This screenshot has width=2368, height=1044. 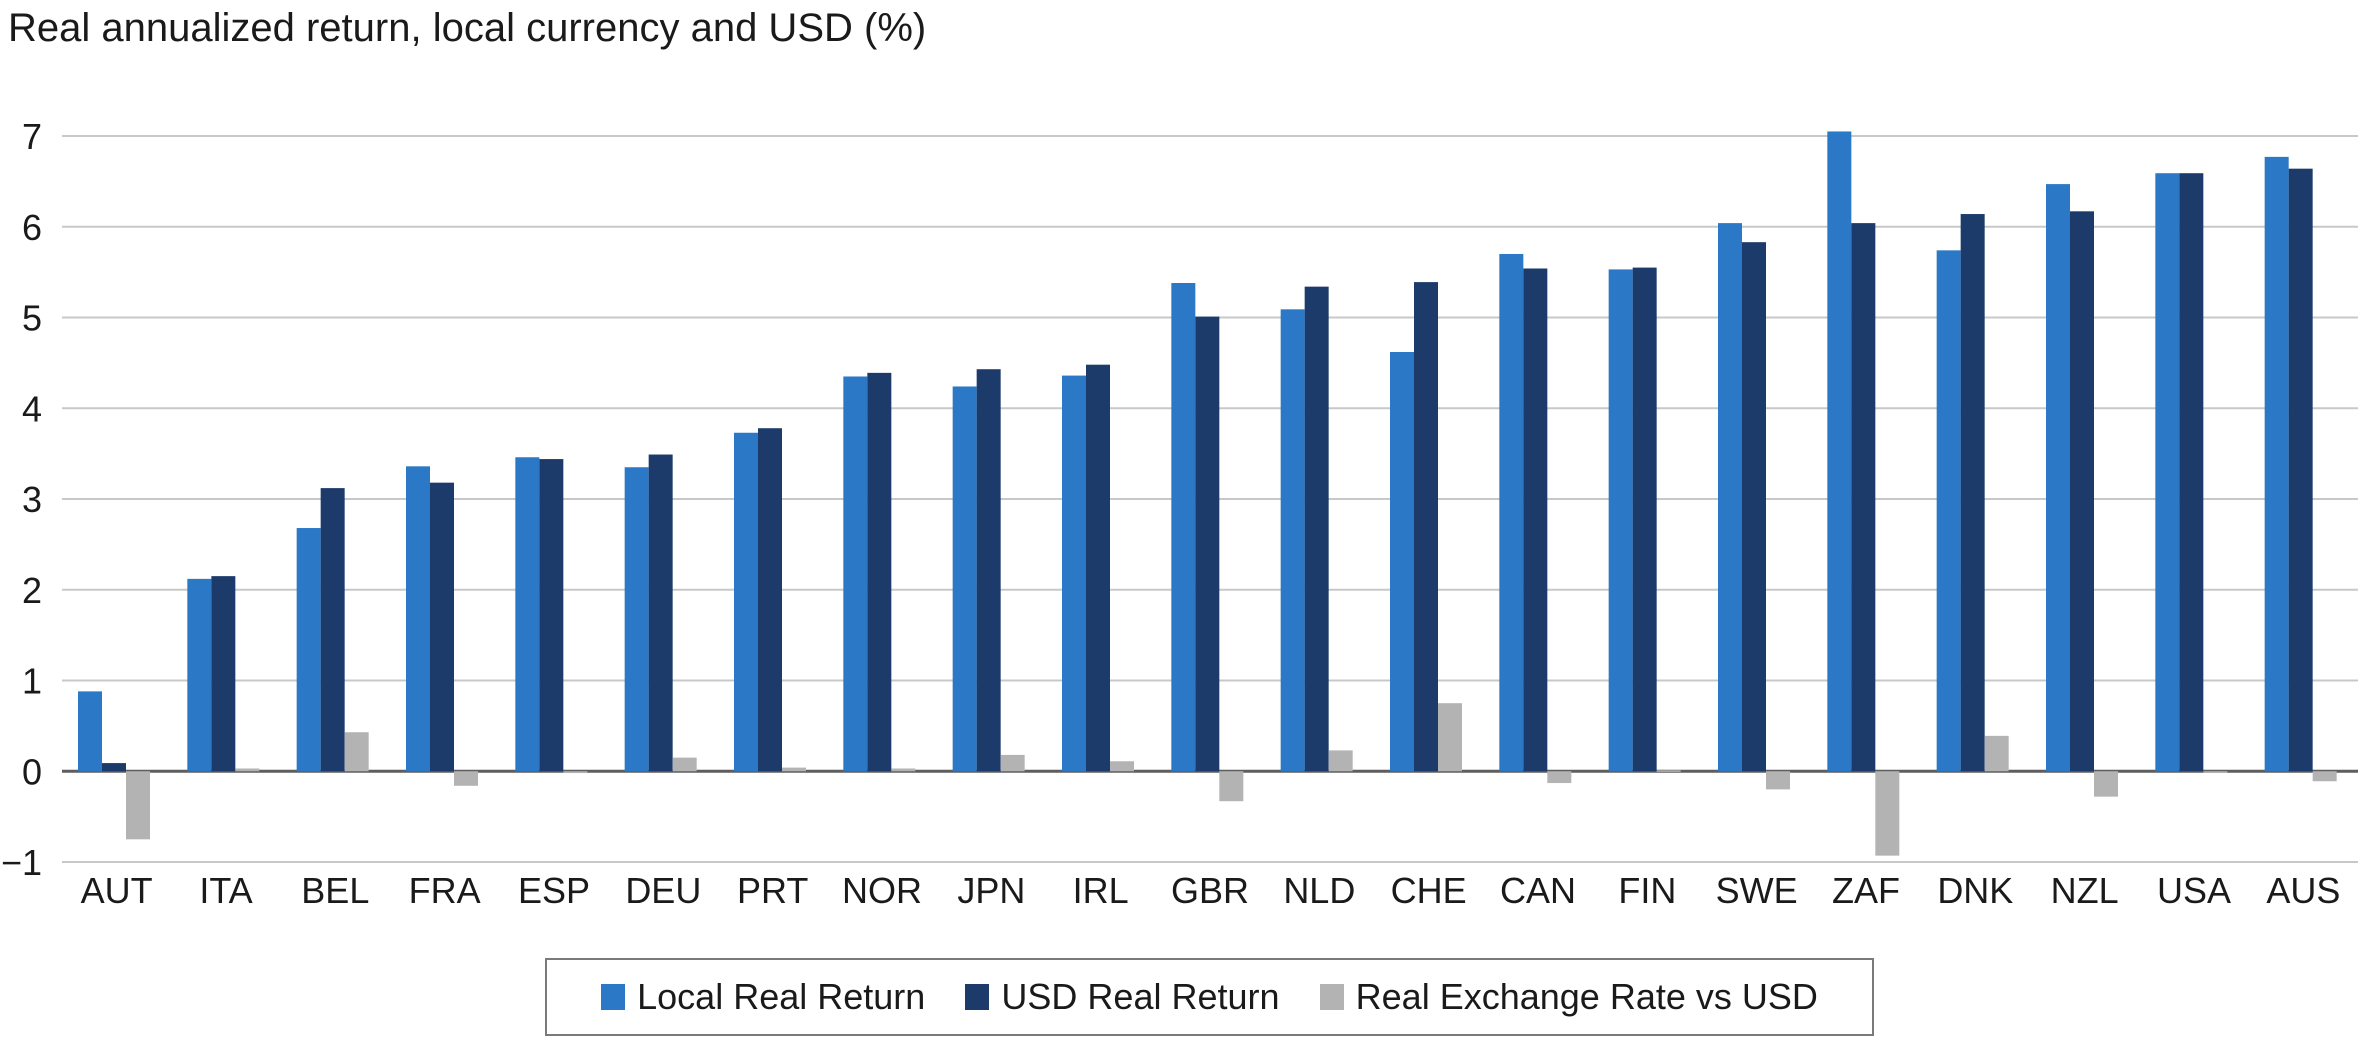 I want to click on bar-local-real-return-aus, so click(x=2276, y=464).